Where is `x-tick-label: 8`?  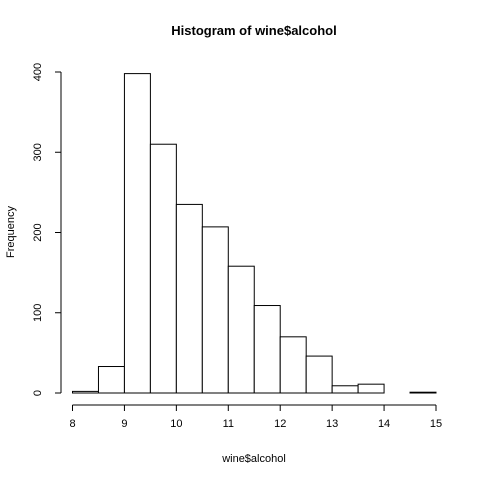
x-tick-label: 8 is located at coordinates (72, 424).